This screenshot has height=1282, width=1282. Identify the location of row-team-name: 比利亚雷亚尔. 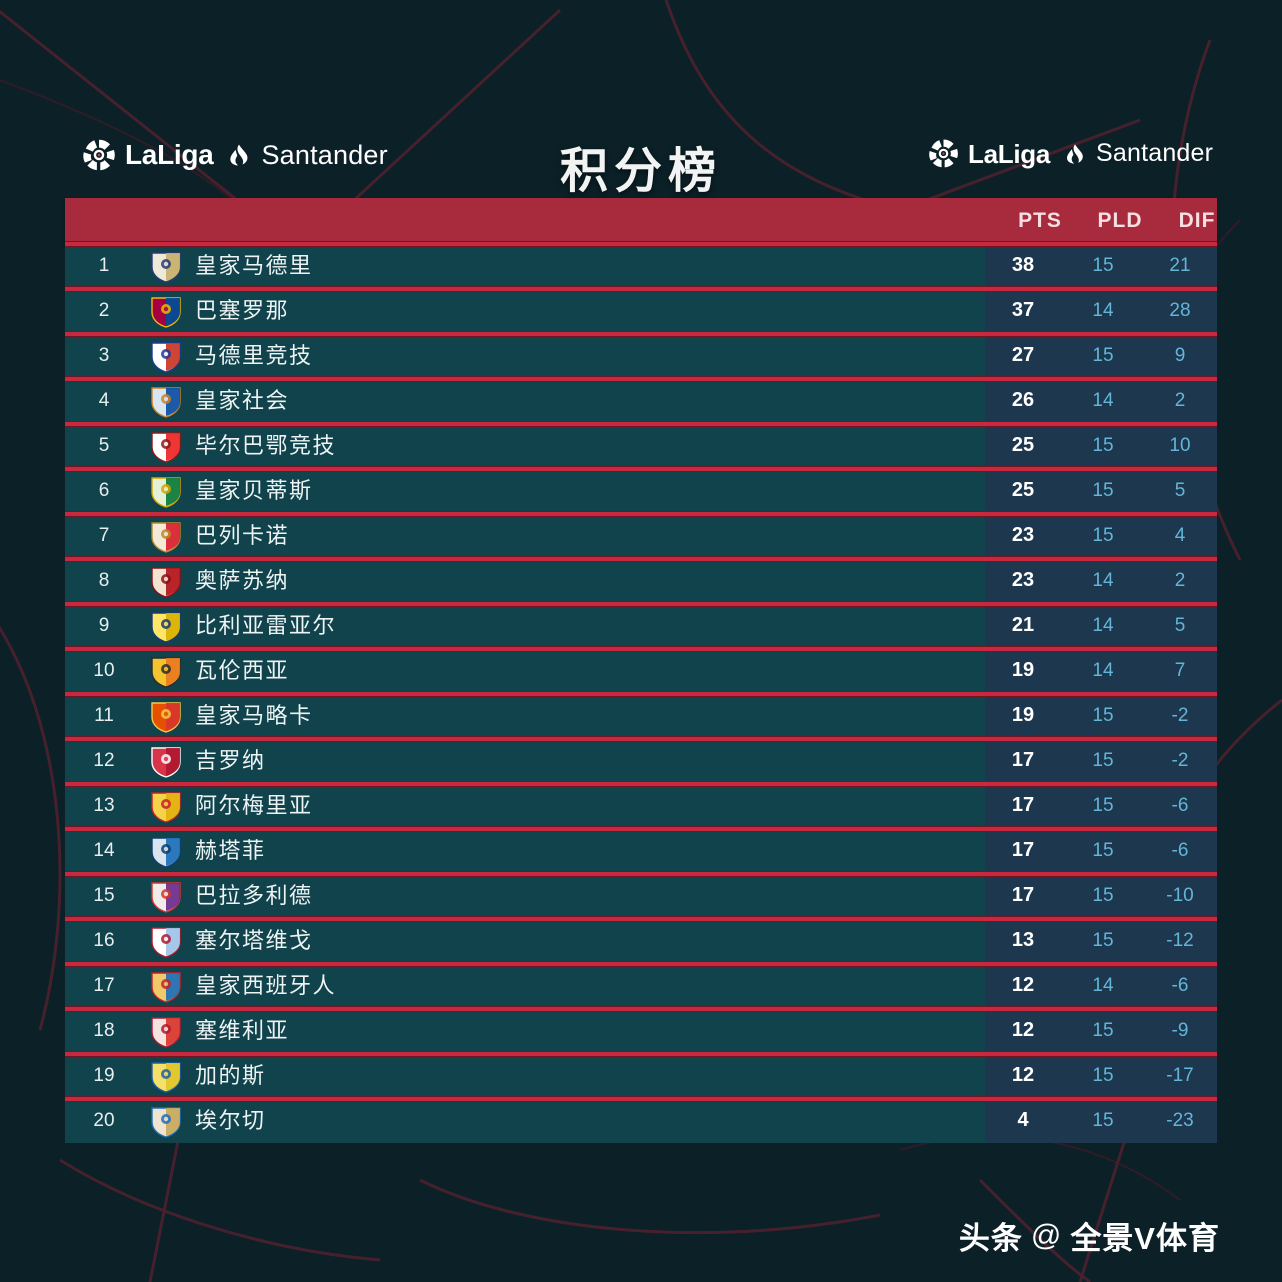
(266, 625).